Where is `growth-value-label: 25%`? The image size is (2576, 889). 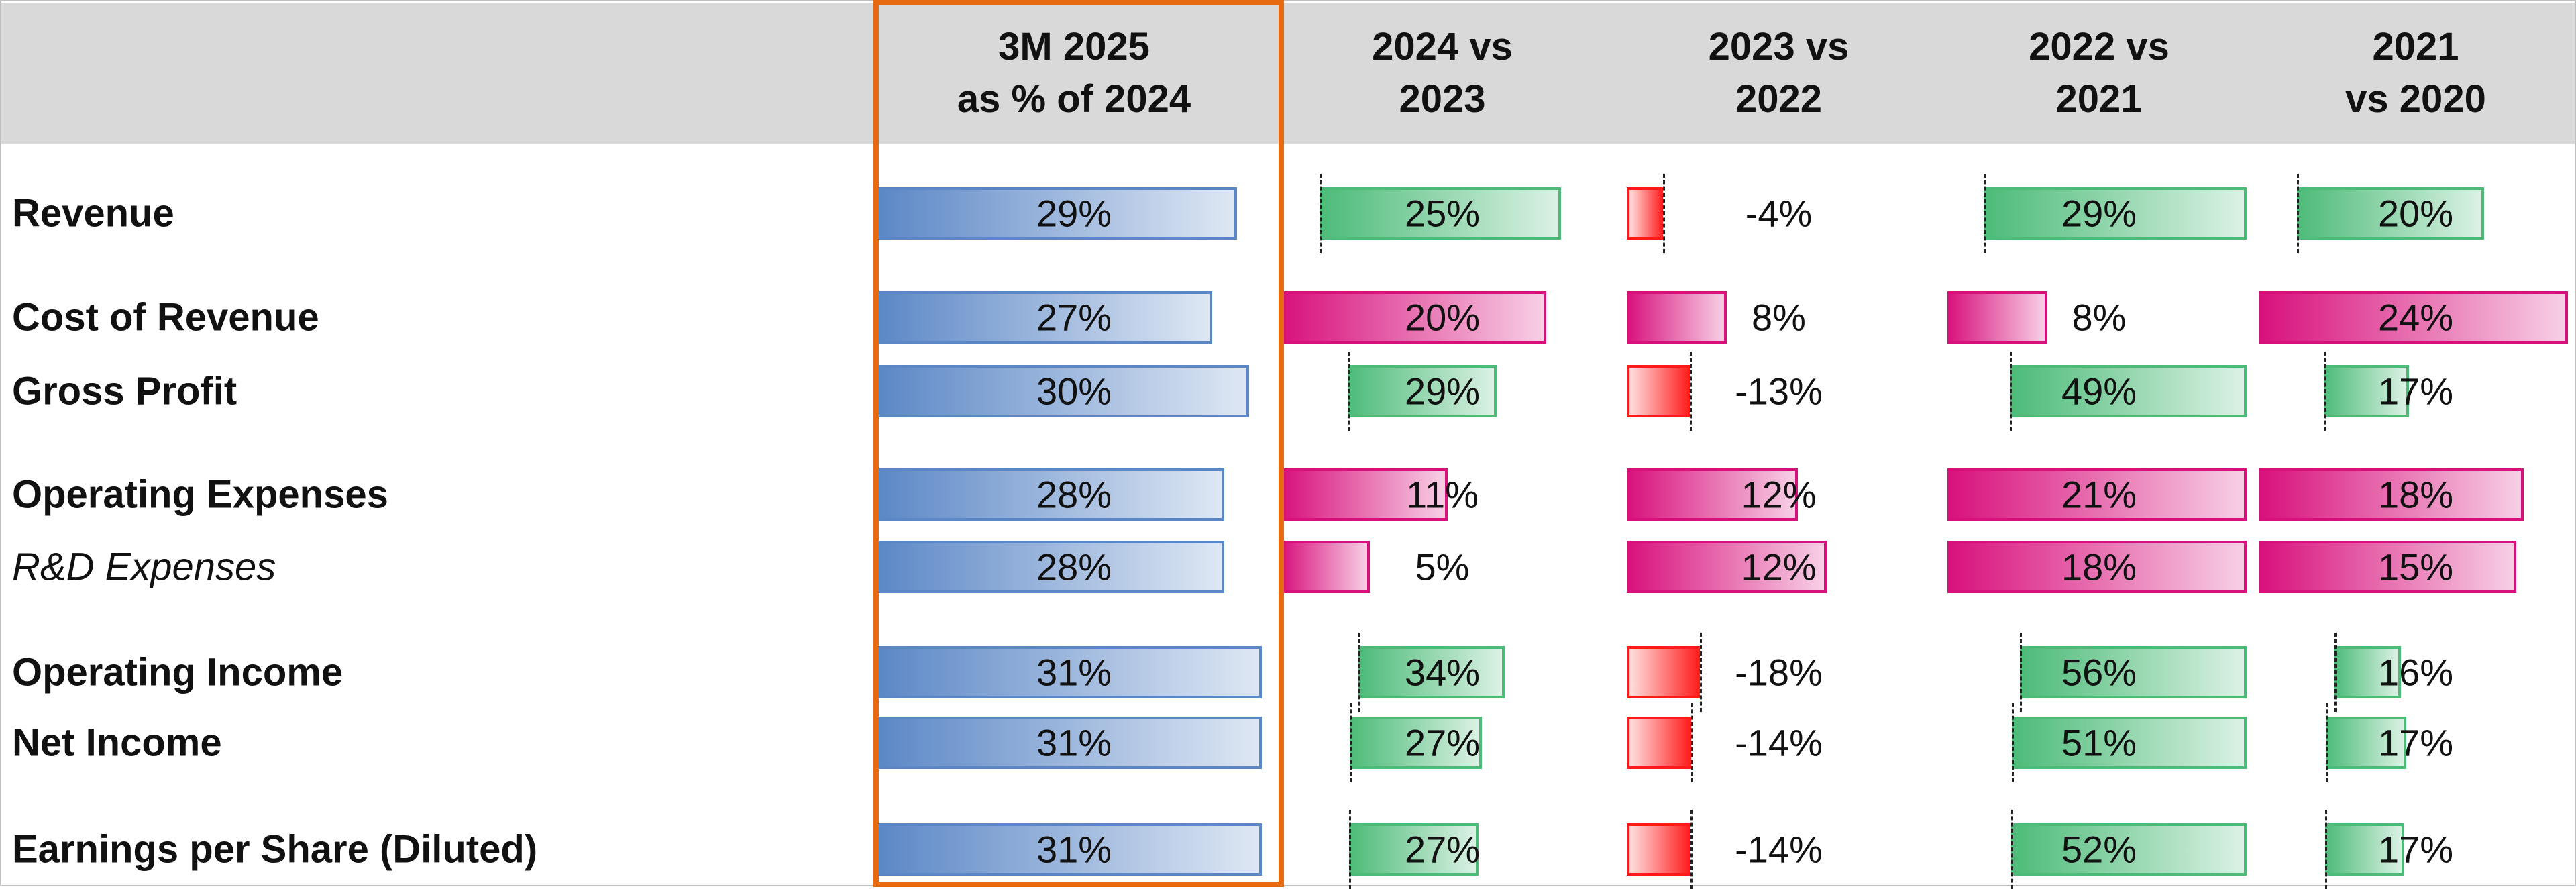
growth-value-label: 25% is located at coordinates (1442, 213).